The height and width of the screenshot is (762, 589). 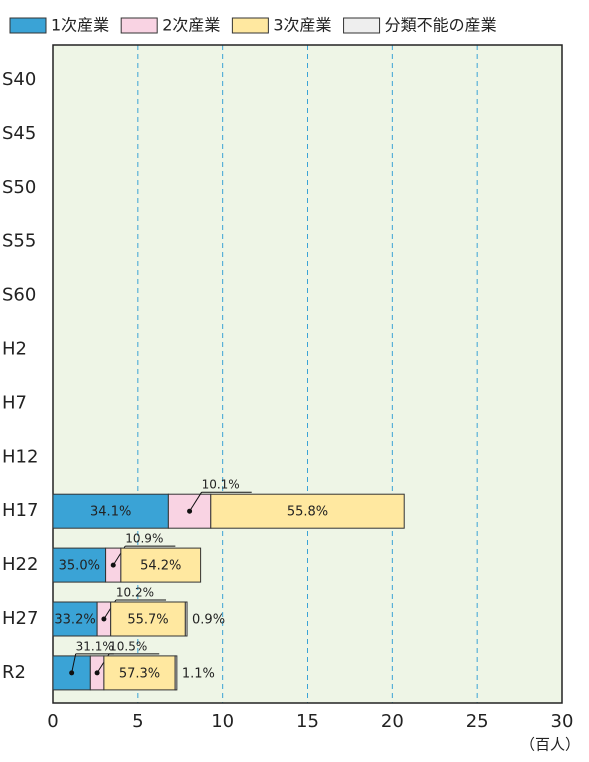 I want to click on data-label: 33.2%, so click(x=74, y=620).